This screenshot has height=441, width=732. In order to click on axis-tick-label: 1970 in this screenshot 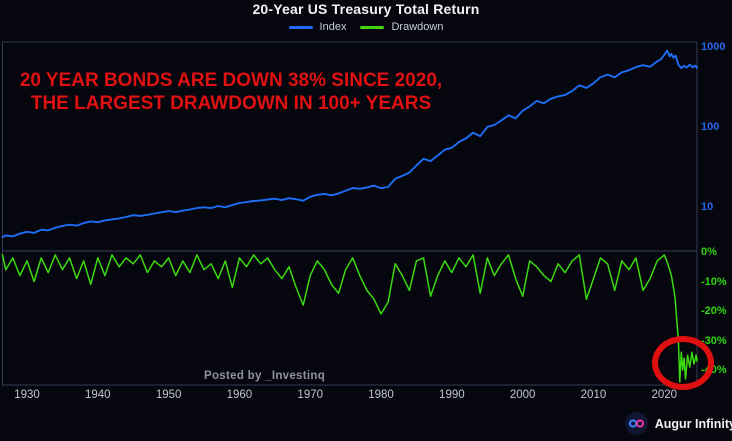, I will do `click(310, 395)`.